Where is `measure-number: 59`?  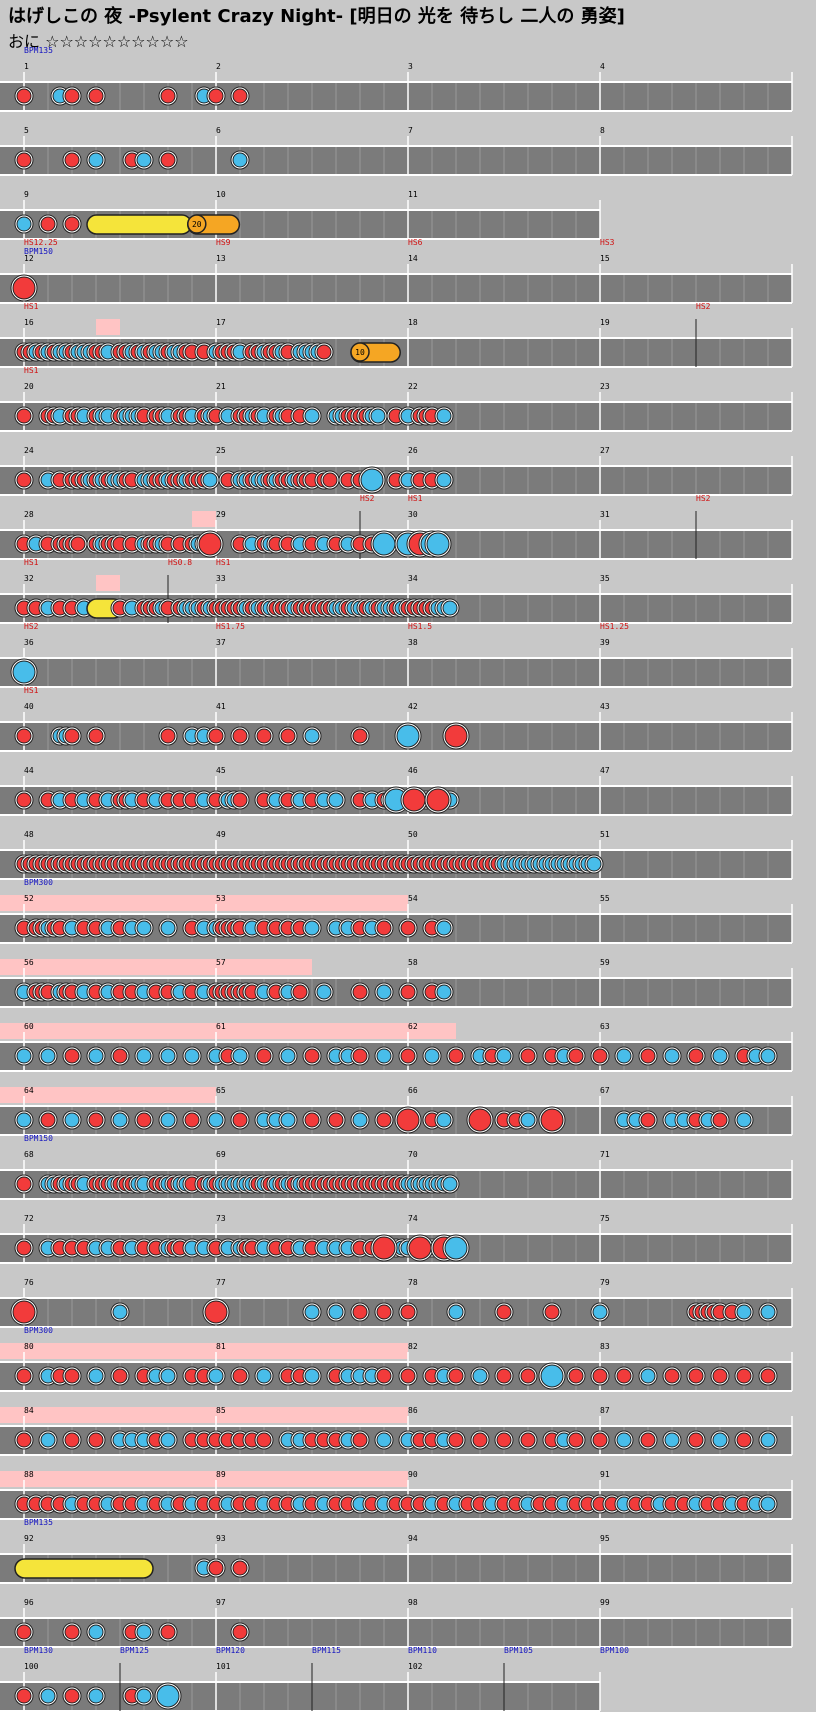
measure-number: 59 is located at coordinates (605, 962).